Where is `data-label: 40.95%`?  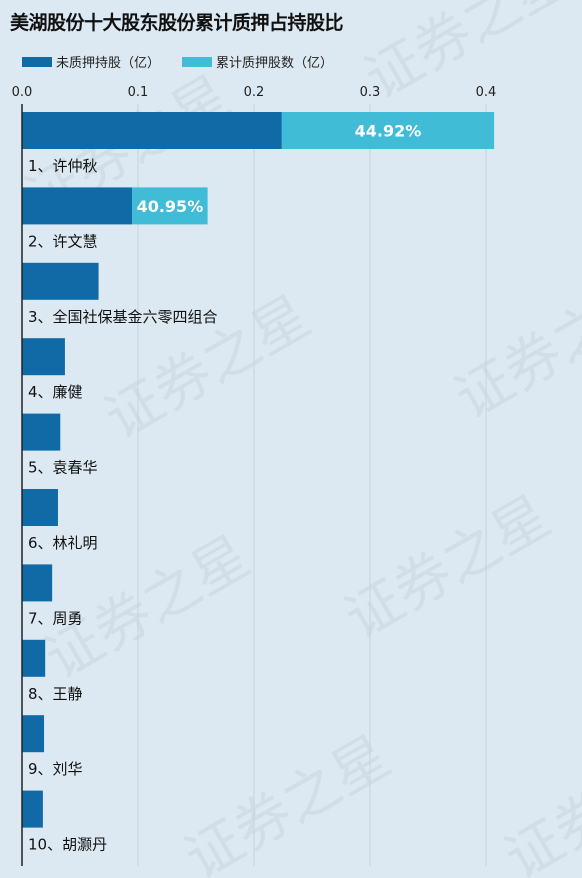 data-label: 40.95% is located at coordinates (170, 206).